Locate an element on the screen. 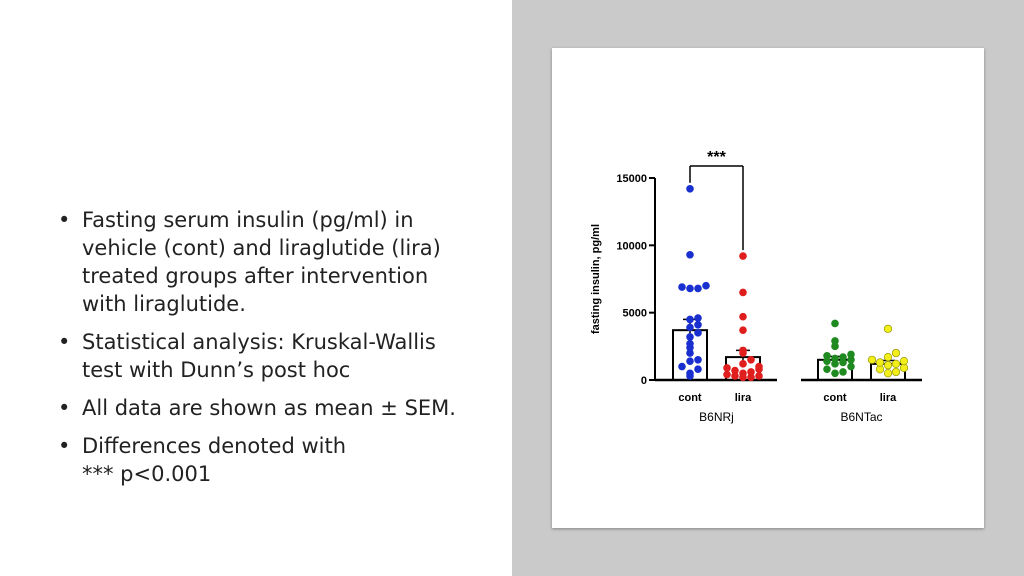  significance-label: *** is located at coordinates (716, 157).